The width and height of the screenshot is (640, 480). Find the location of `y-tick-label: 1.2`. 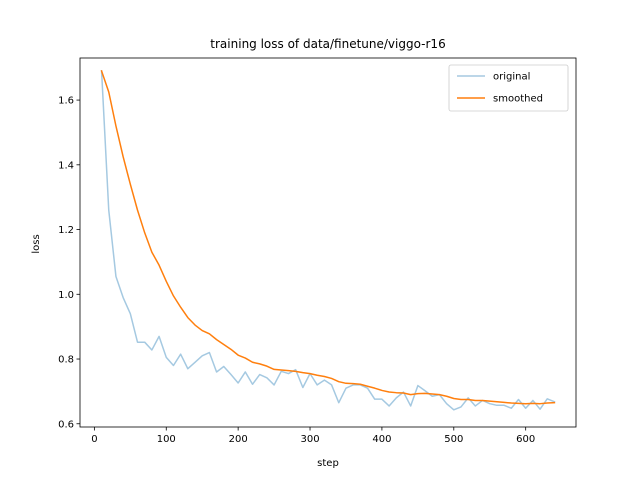

y-tick-label: 1.2 is located at coordinates (66, 230).